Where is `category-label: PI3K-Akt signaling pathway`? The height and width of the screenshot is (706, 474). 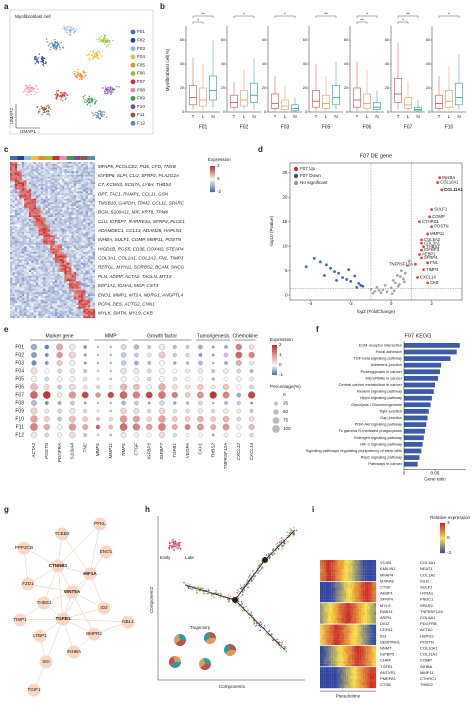
category-label: PI3K-Akt signaling pathway is located at coordinates (378, 424).